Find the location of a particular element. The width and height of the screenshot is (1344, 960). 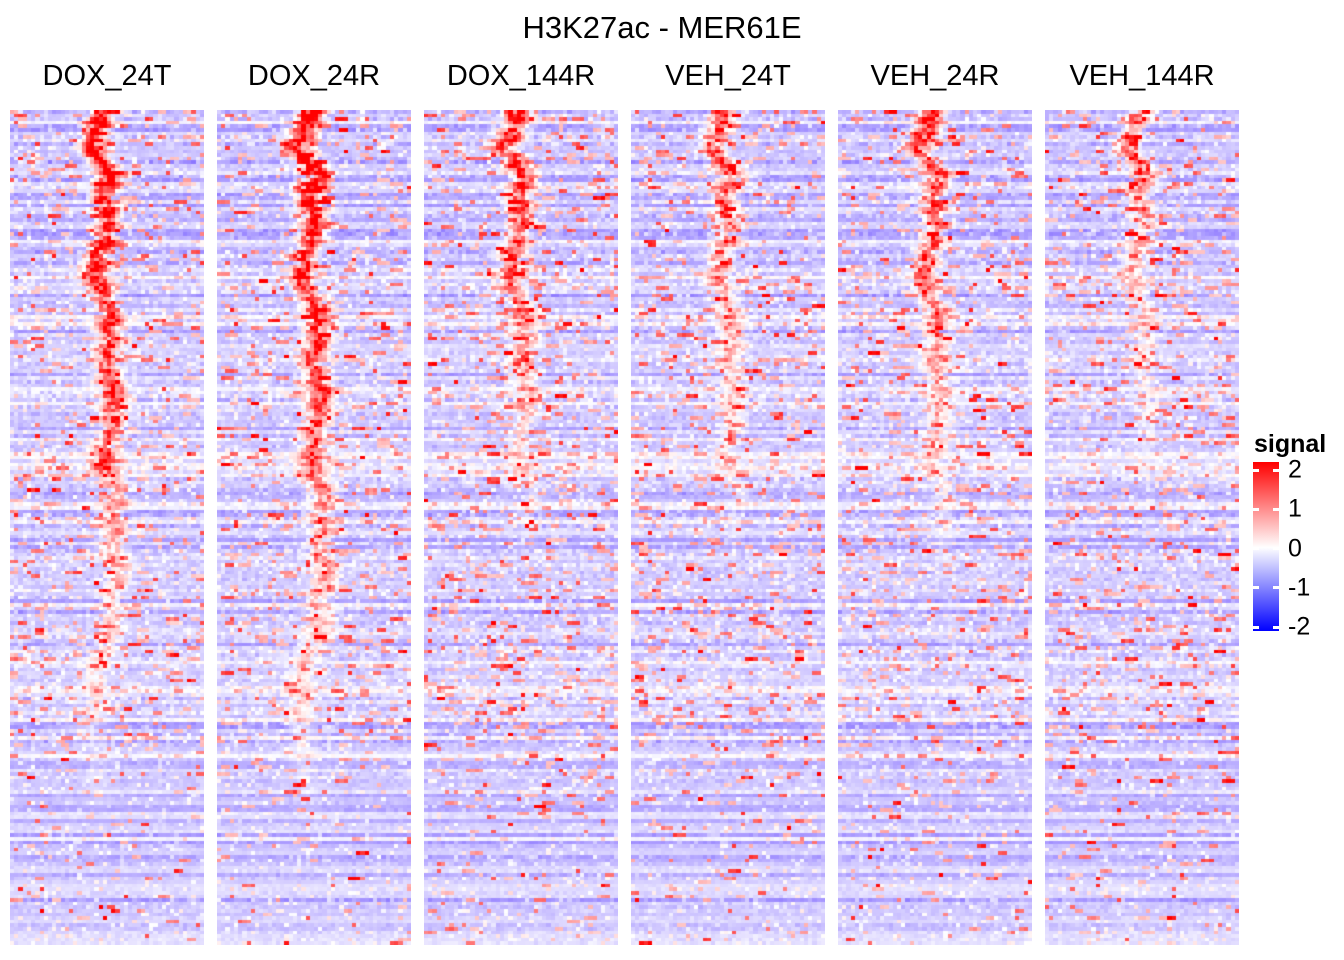

heatmap-canvas-veh_24t is located at coordinates (728, 527).